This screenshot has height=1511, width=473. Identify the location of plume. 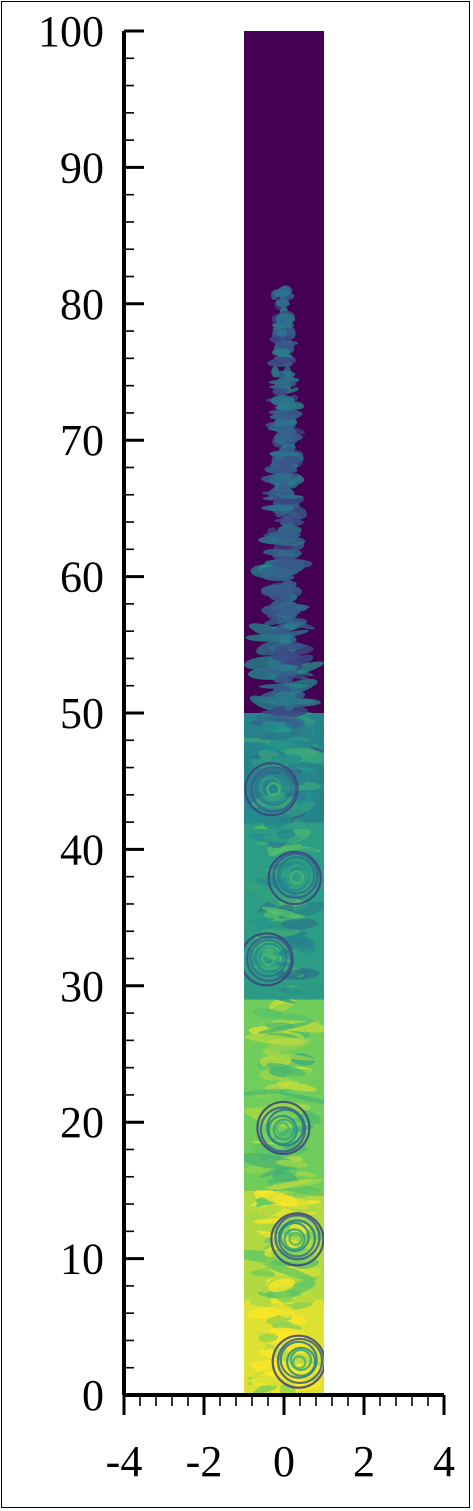
(290, 501).